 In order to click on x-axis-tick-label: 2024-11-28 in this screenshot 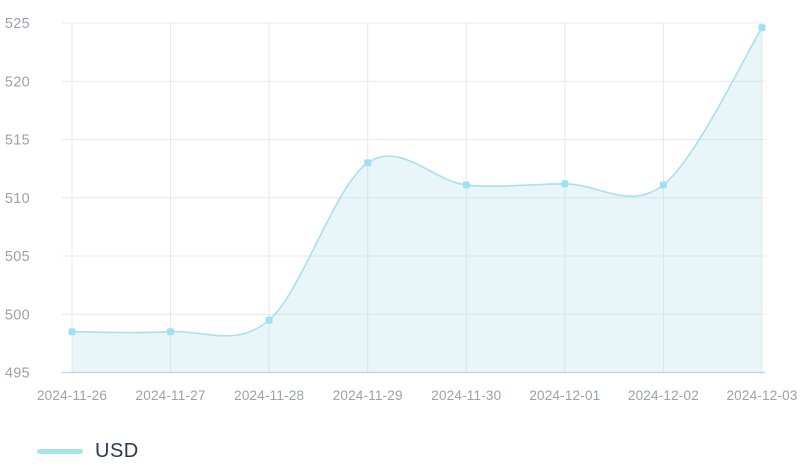, I will do `click(269, 395)`.